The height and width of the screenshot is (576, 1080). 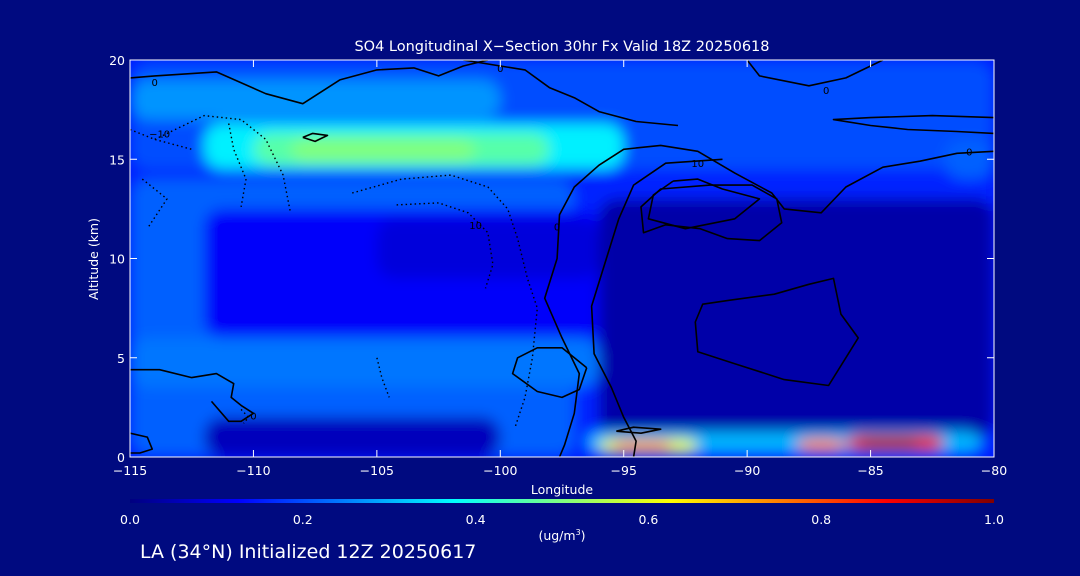 What do you see at coordinates (117, 159) in the screenshot?
I see `y-tick-label: 15` at bounding box center [117, 159].